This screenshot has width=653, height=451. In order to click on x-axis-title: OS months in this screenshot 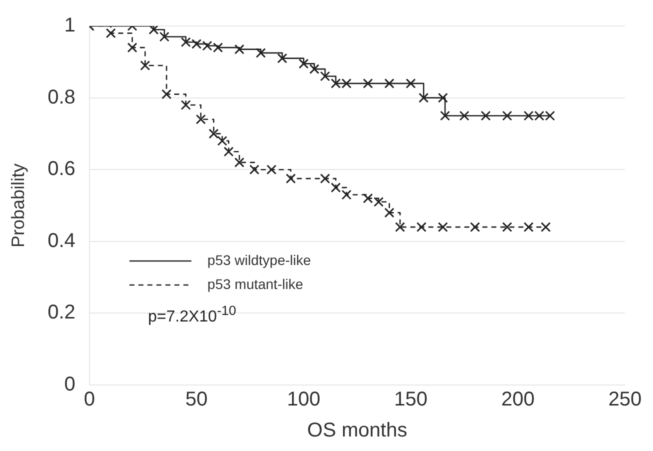, I will do `click(357, 431)`.